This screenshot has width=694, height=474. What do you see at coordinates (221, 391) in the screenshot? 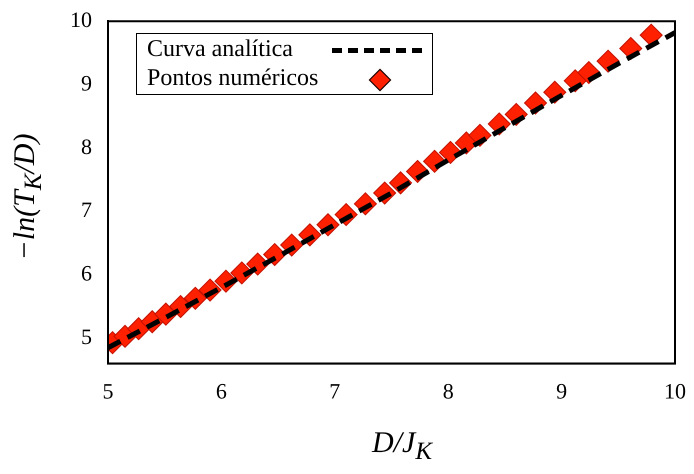
I see `x-tick-label: 6` at bounding box center [221, 391].